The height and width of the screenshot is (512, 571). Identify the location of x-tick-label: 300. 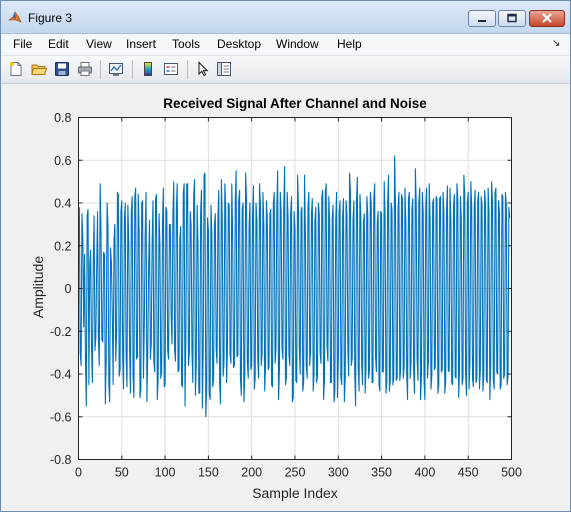
(338, 473).